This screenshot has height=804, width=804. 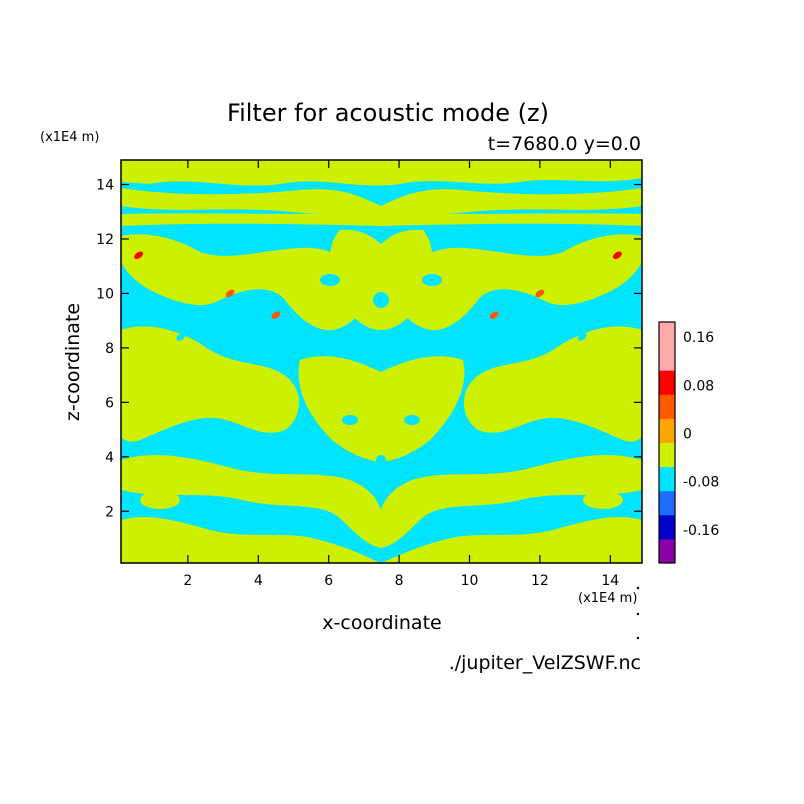 I want to click on x-tick-label: 14, so click(x=610, y=581).